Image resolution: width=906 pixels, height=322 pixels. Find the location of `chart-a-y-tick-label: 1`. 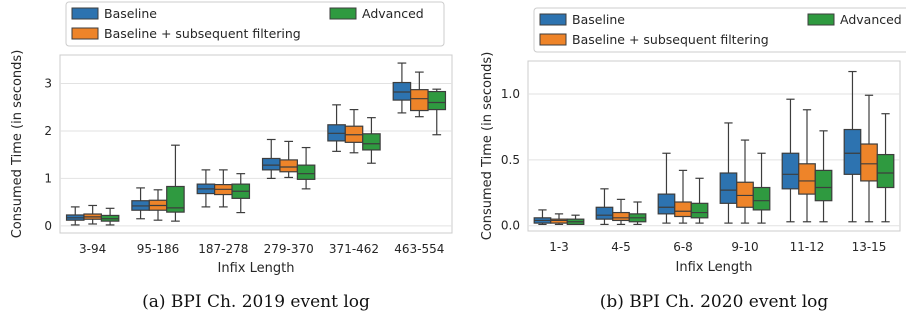

chart-a-y-tick-label: 1 is located at coordinates (48, 178).